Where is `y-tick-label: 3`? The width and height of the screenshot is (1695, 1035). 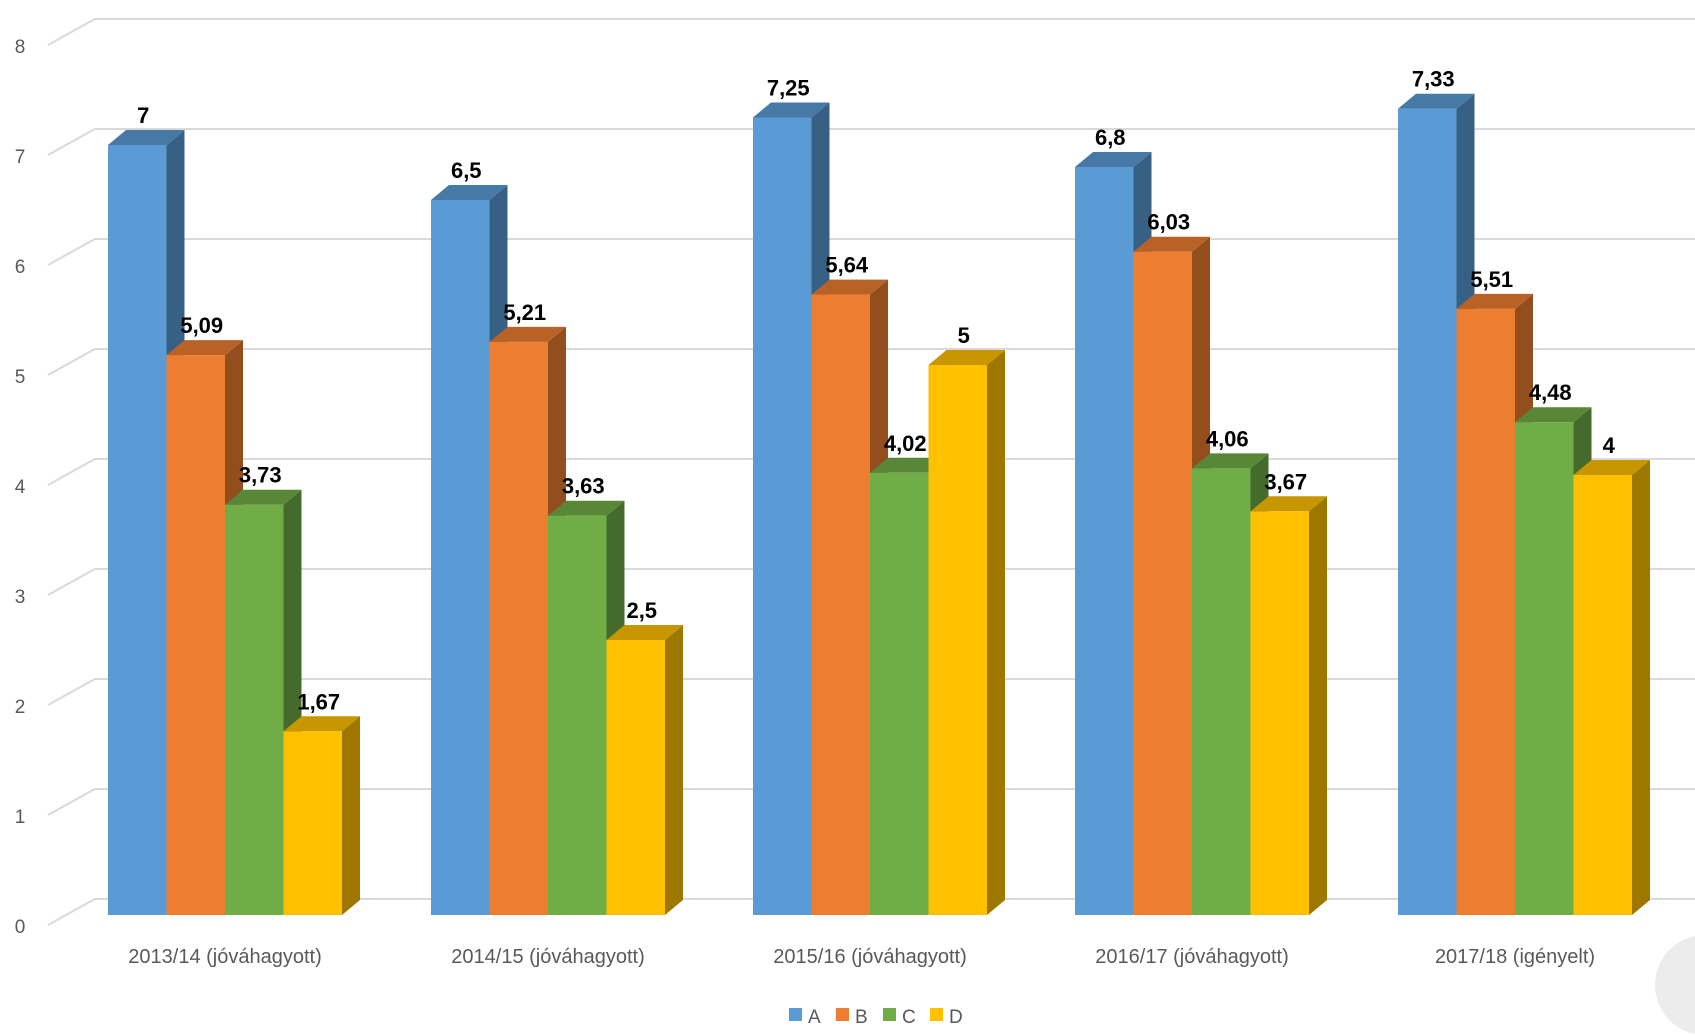
y-tick-label: 3 is located at coordinates (20, 597).